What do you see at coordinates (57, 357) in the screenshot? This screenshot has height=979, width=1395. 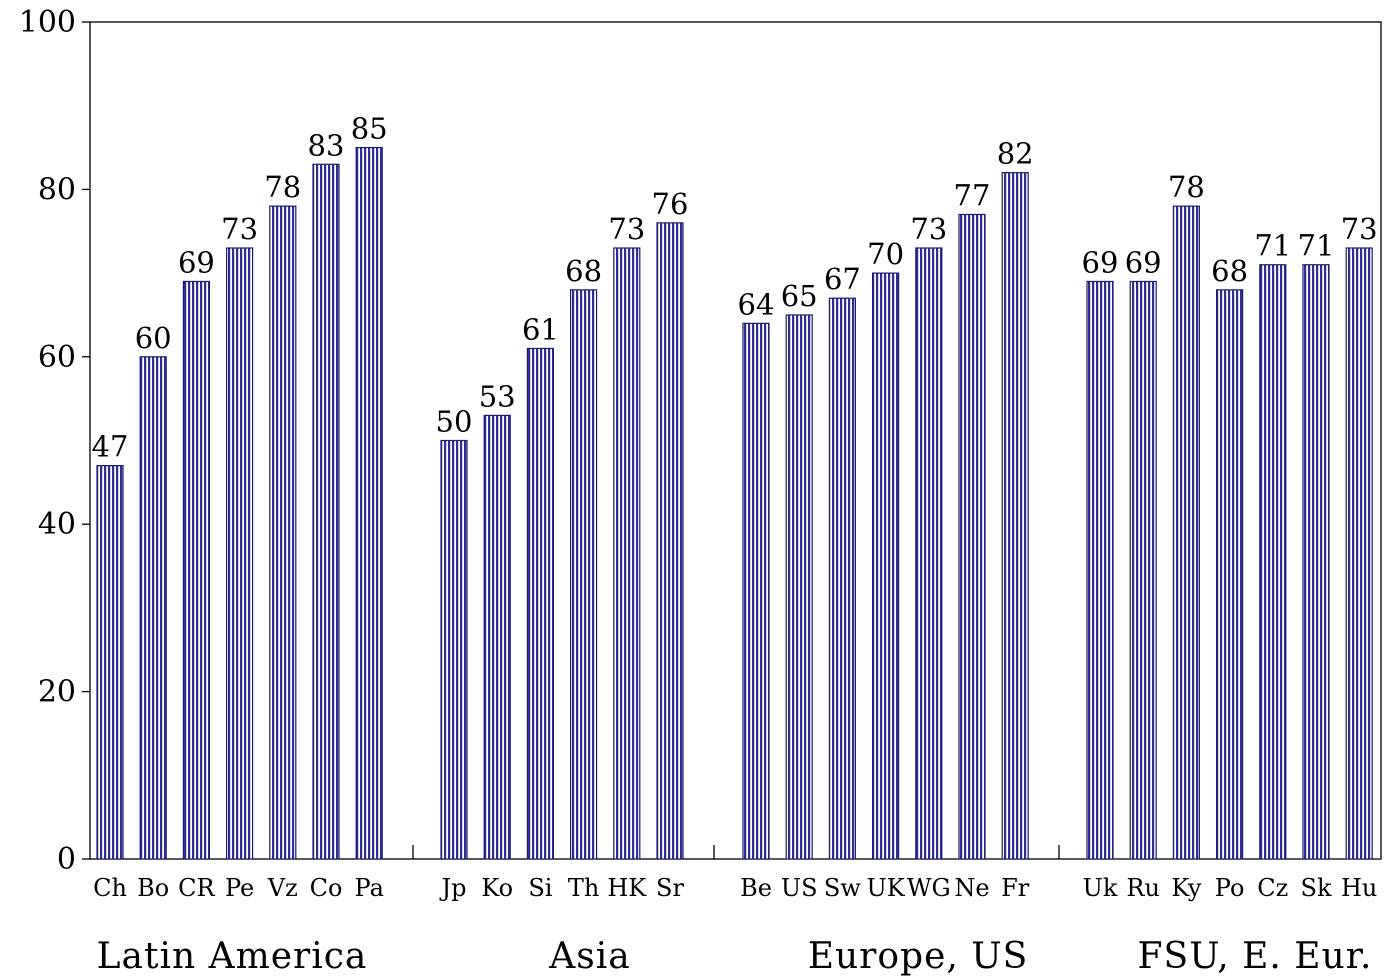 I see `y-tick-label: 60` at bounding box center [57, 357].